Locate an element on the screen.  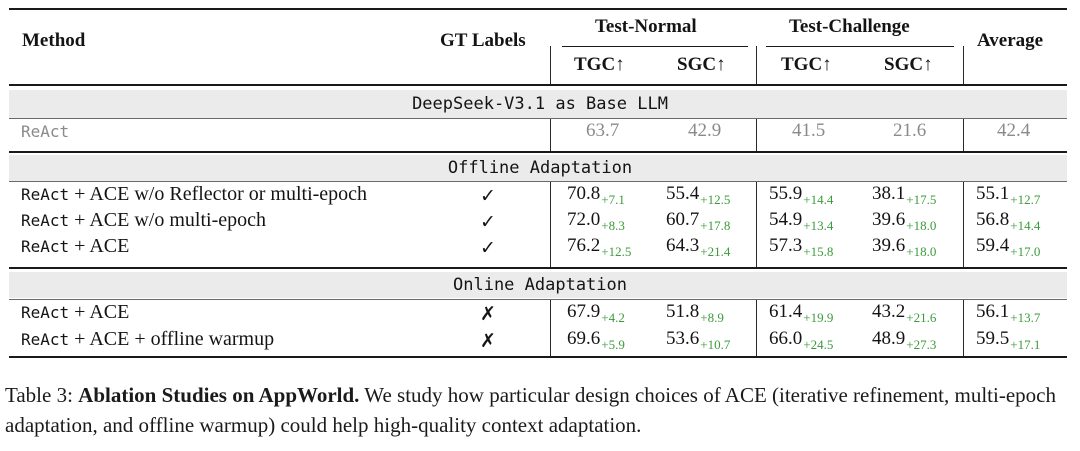
rule-after-offline is located at coordinates (538, 268).